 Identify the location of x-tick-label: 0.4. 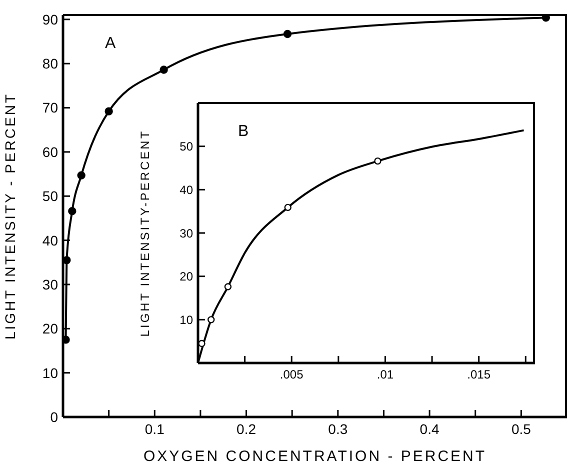
(430, 428).